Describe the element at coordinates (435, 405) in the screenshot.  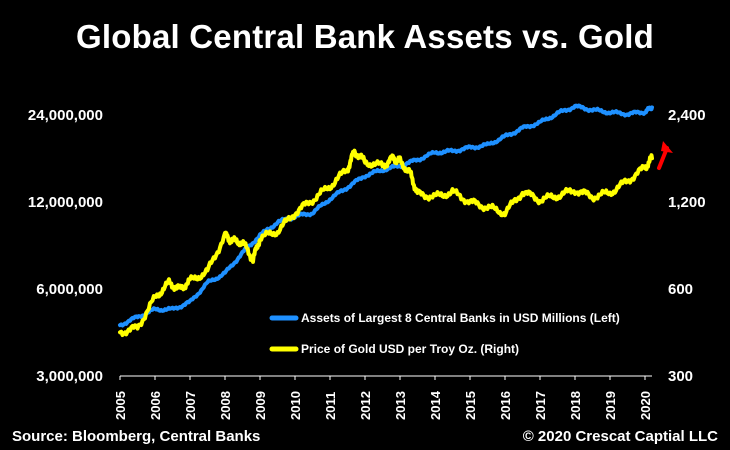
I see `x-tick-label: 2014` at that location.